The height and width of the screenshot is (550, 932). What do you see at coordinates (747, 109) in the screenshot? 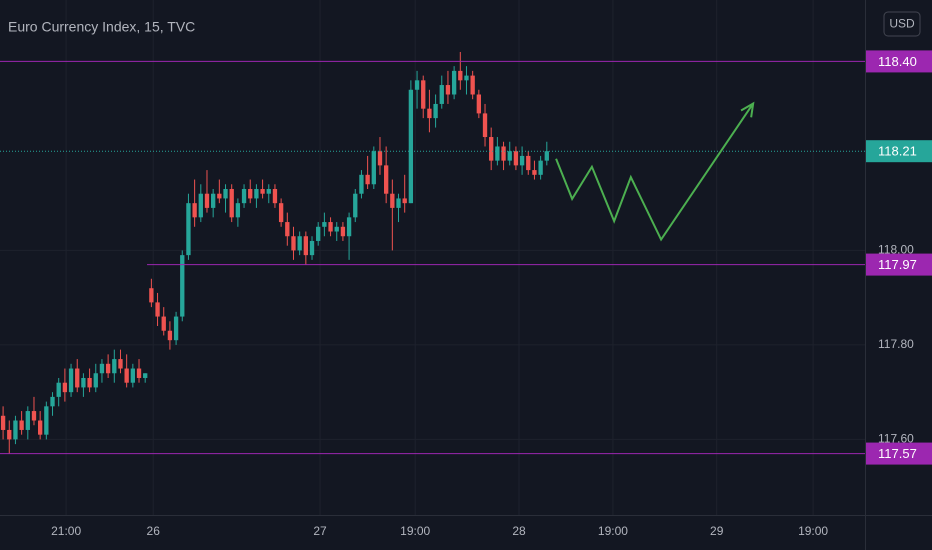
I see `projection-arrowhead` at bounding box center [747, 109].